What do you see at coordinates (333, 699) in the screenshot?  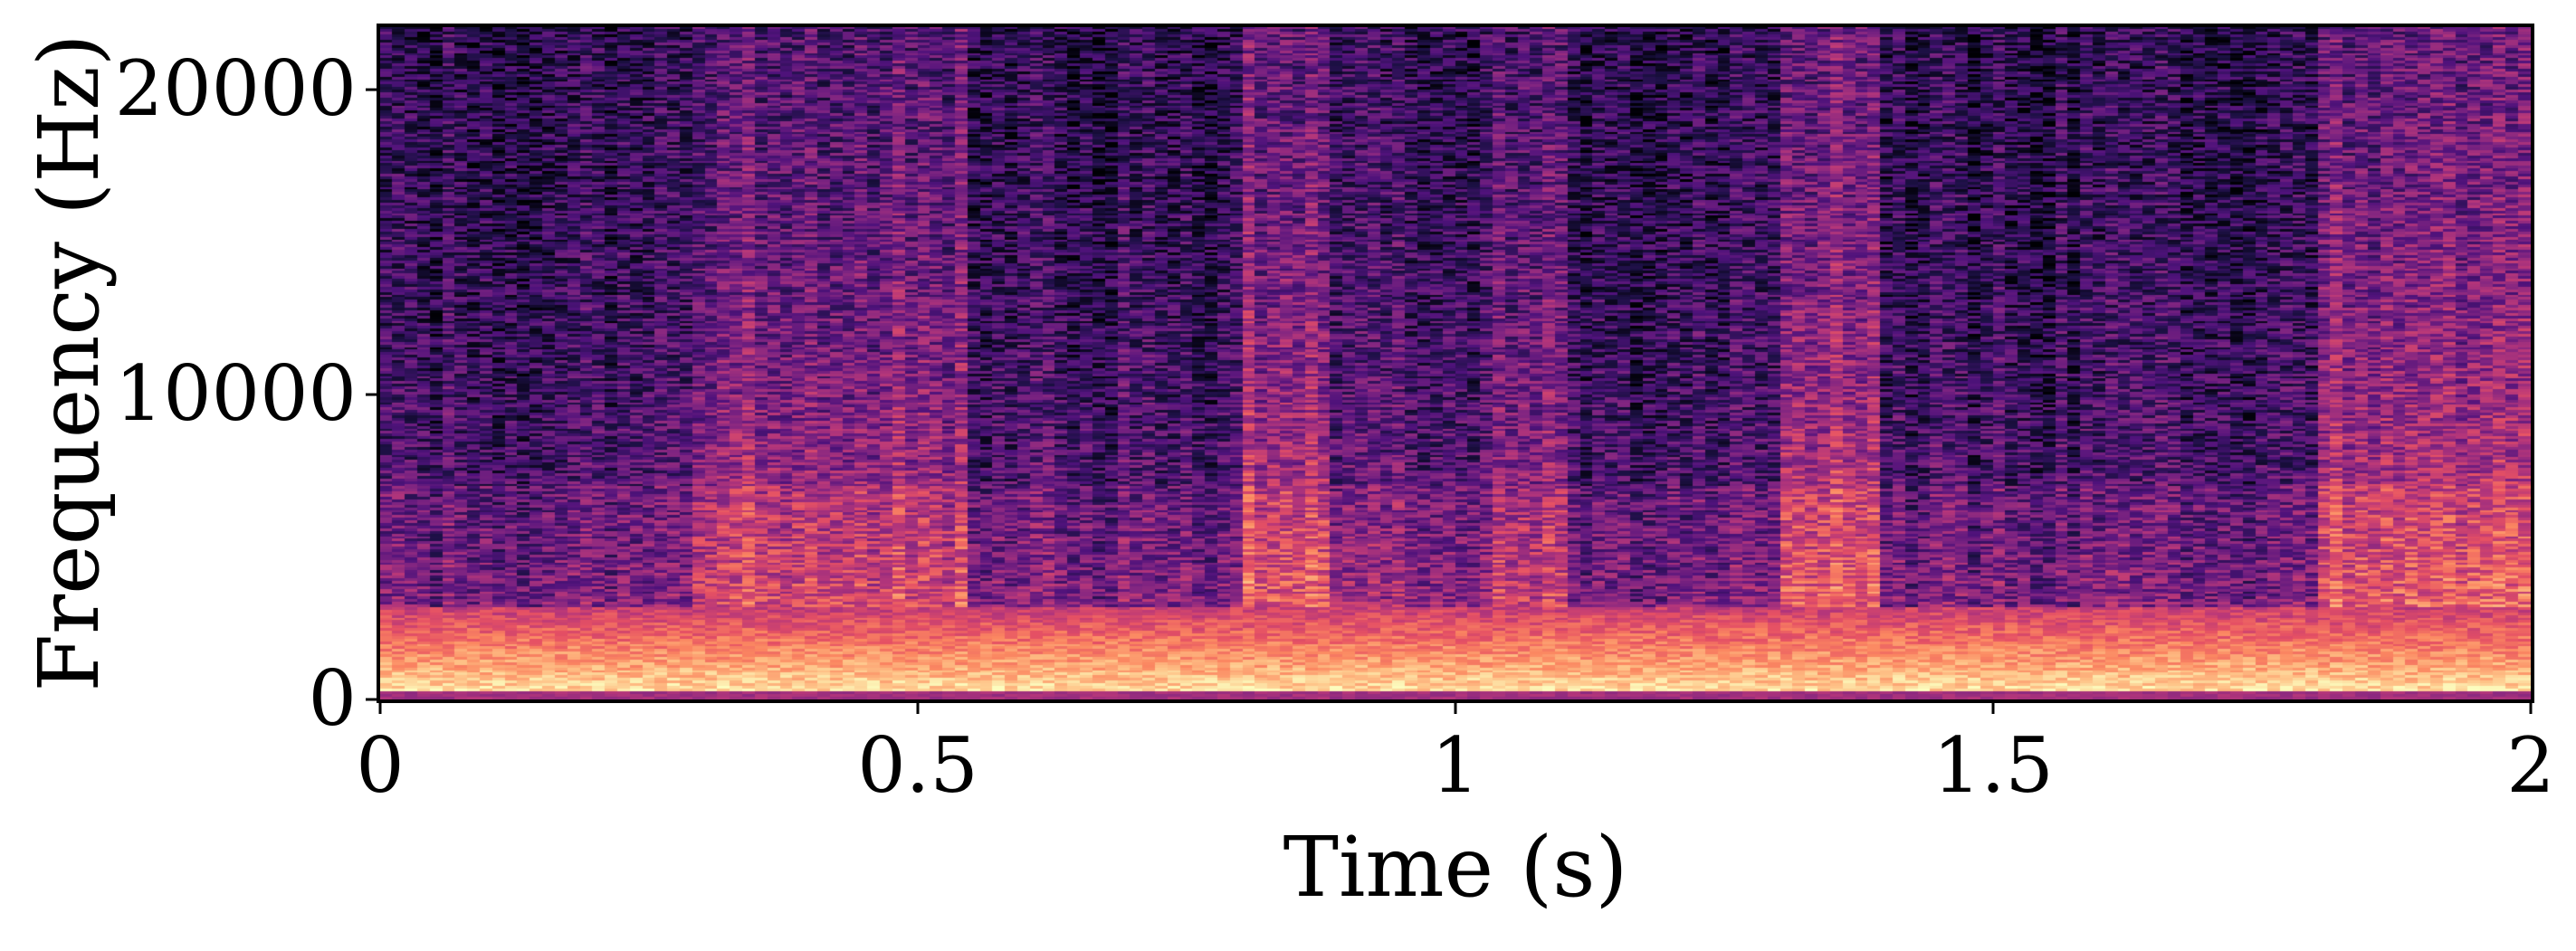 I see `y-tick-label: 0` at bounding box center [333, 699].